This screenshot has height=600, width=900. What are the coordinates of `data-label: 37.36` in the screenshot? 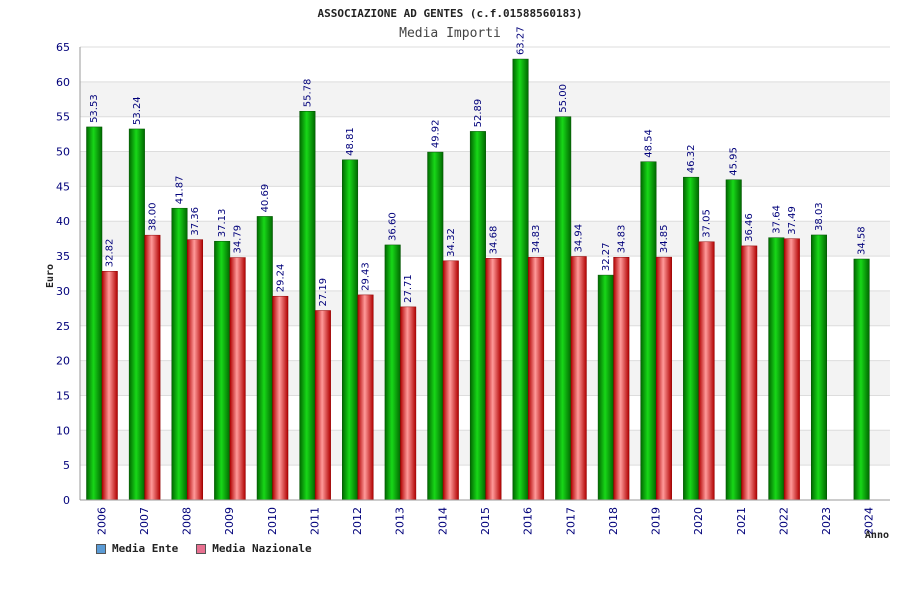 It's located at (195, 221).